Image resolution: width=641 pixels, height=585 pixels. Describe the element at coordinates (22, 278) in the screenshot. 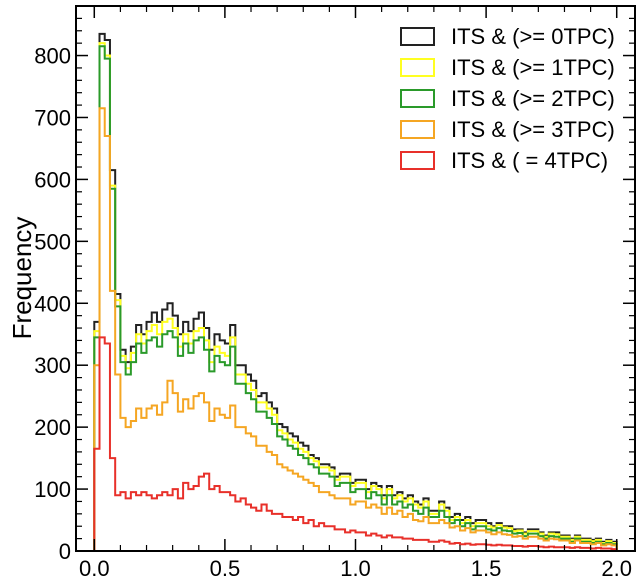

I see `y-axis-title: Frequency` at that location.